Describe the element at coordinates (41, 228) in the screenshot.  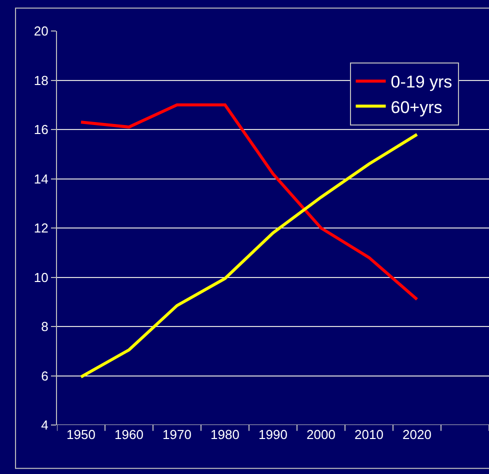
I see `y-tick-label: 12` at that location.